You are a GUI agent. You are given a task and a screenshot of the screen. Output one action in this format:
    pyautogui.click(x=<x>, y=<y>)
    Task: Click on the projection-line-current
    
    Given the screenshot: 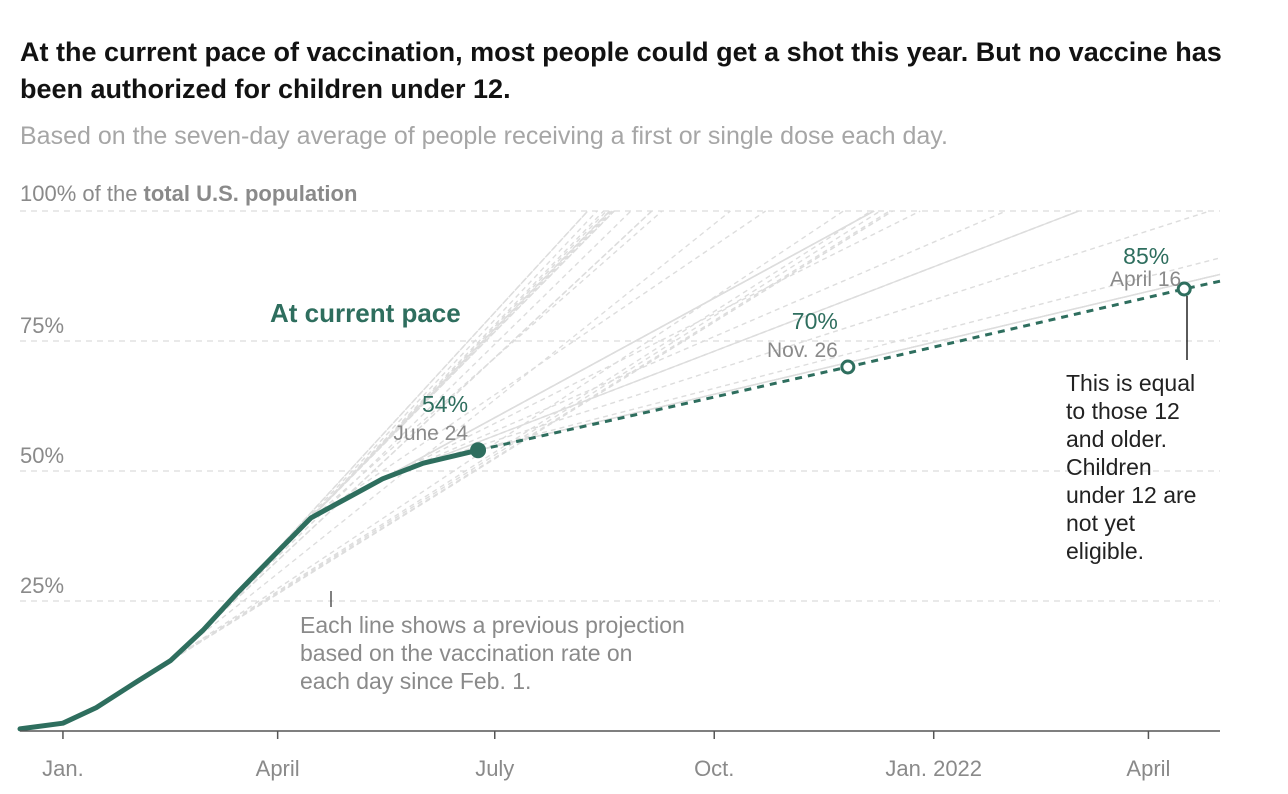 What is the action you would take?
    pyautogui.click(x=849, y=365)
    